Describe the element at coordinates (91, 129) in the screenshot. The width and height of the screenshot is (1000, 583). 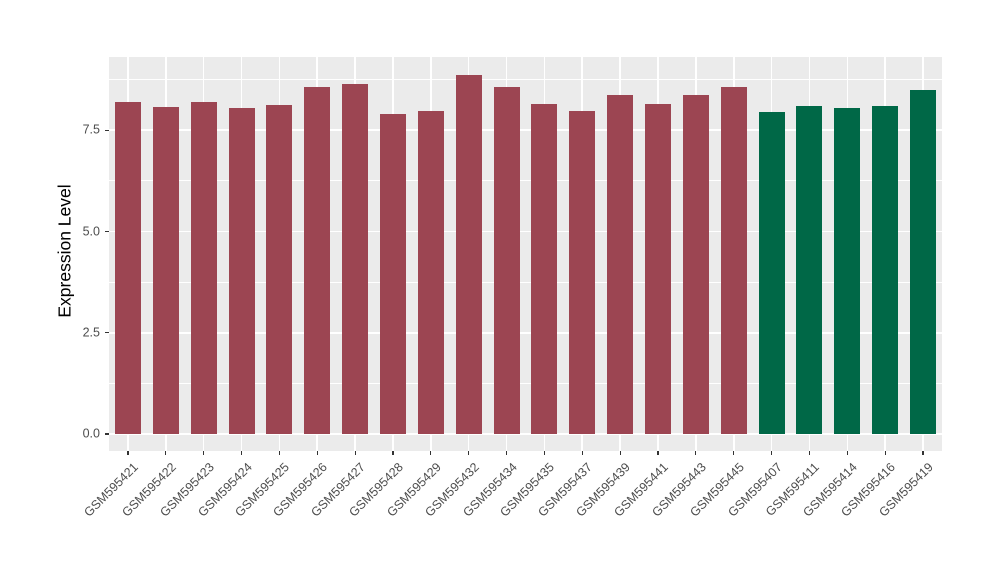
I see `y-tick-label: 7.5` at that location.